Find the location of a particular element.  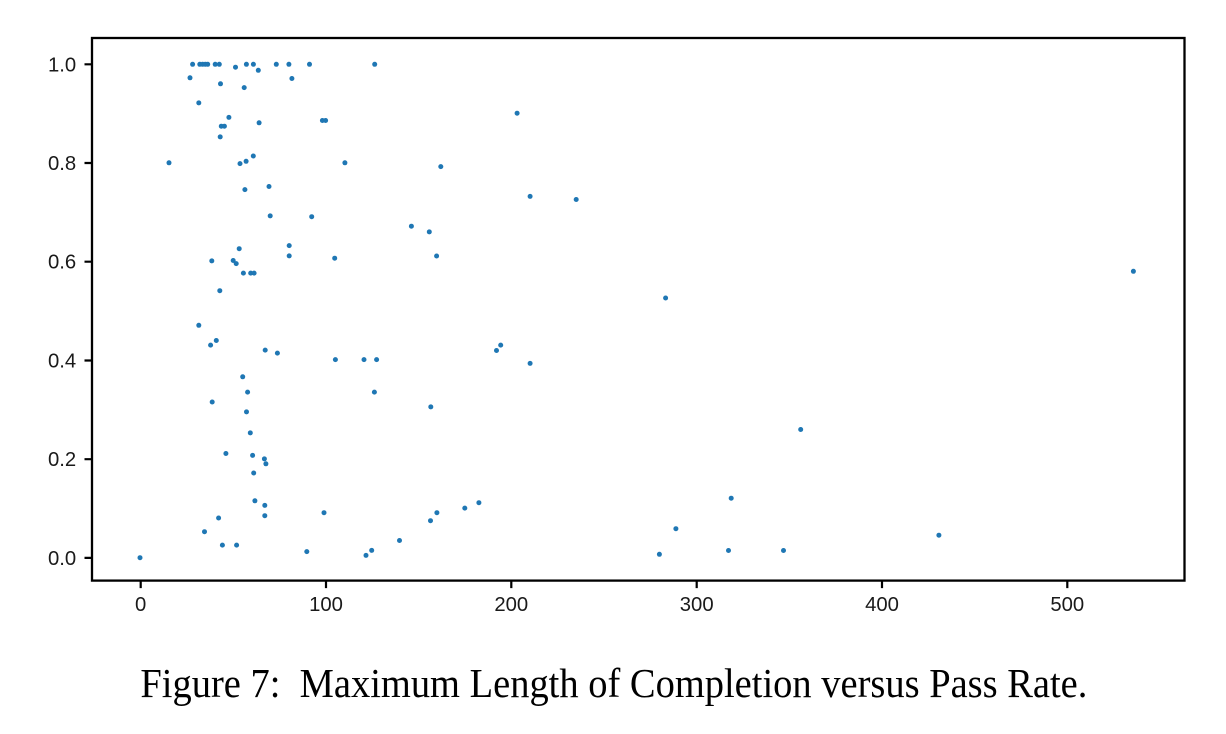

svg-text: 200 is located at coordinates (511, 605).